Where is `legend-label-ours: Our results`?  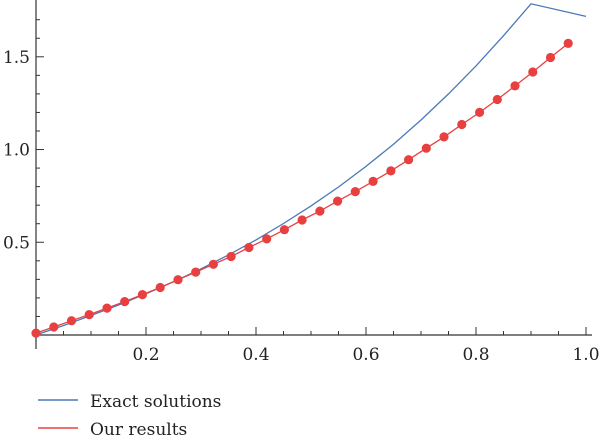
legend-label-ours: Our results is located at coordinates (138, 430).